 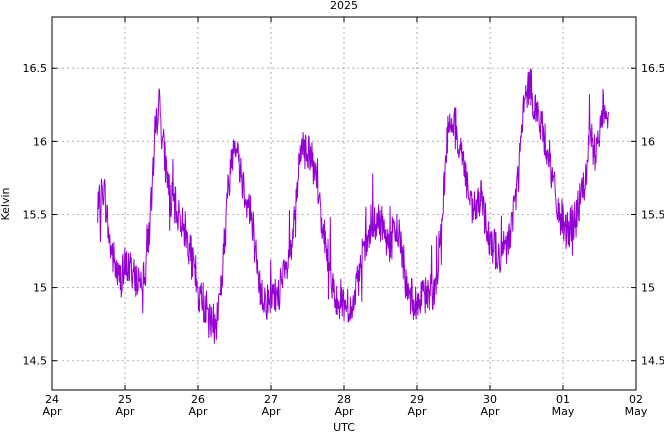 I want to click on y-tick-label-left: 16, so click(x=40, y=141).